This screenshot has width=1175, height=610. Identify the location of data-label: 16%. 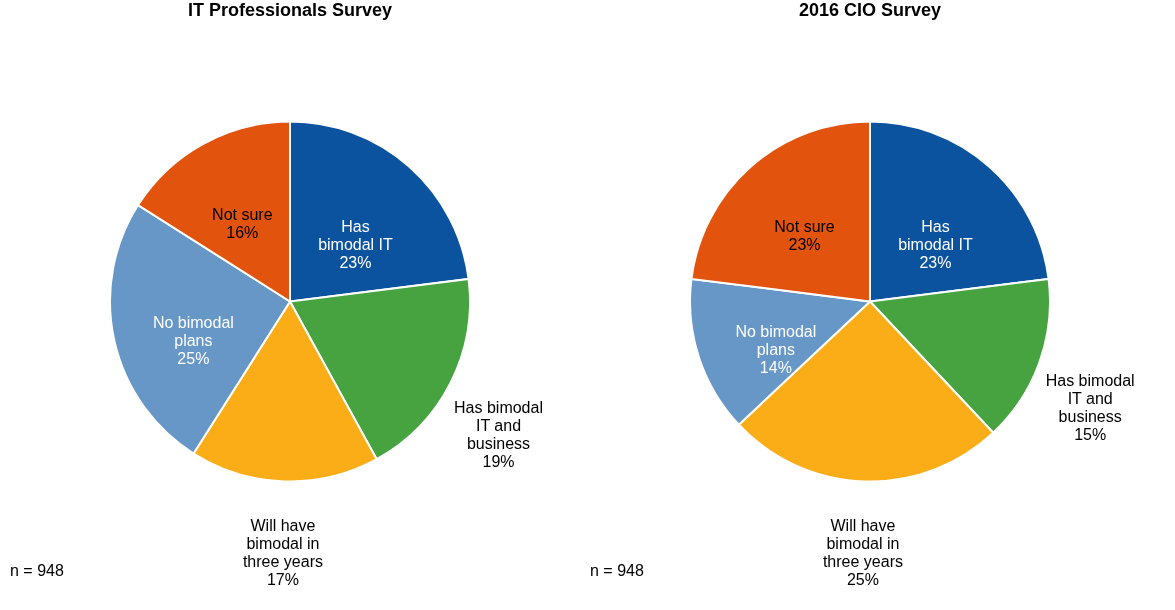
(242, 232).